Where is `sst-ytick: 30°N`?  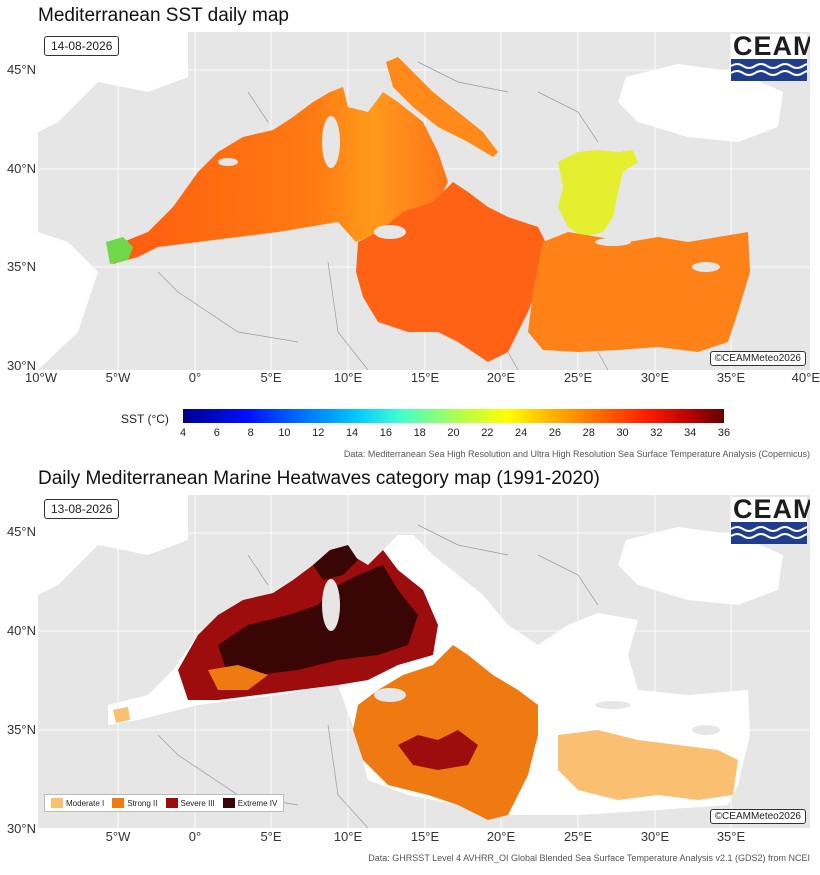
sst-ytick: 30°N is located at coordinates (21, 365).